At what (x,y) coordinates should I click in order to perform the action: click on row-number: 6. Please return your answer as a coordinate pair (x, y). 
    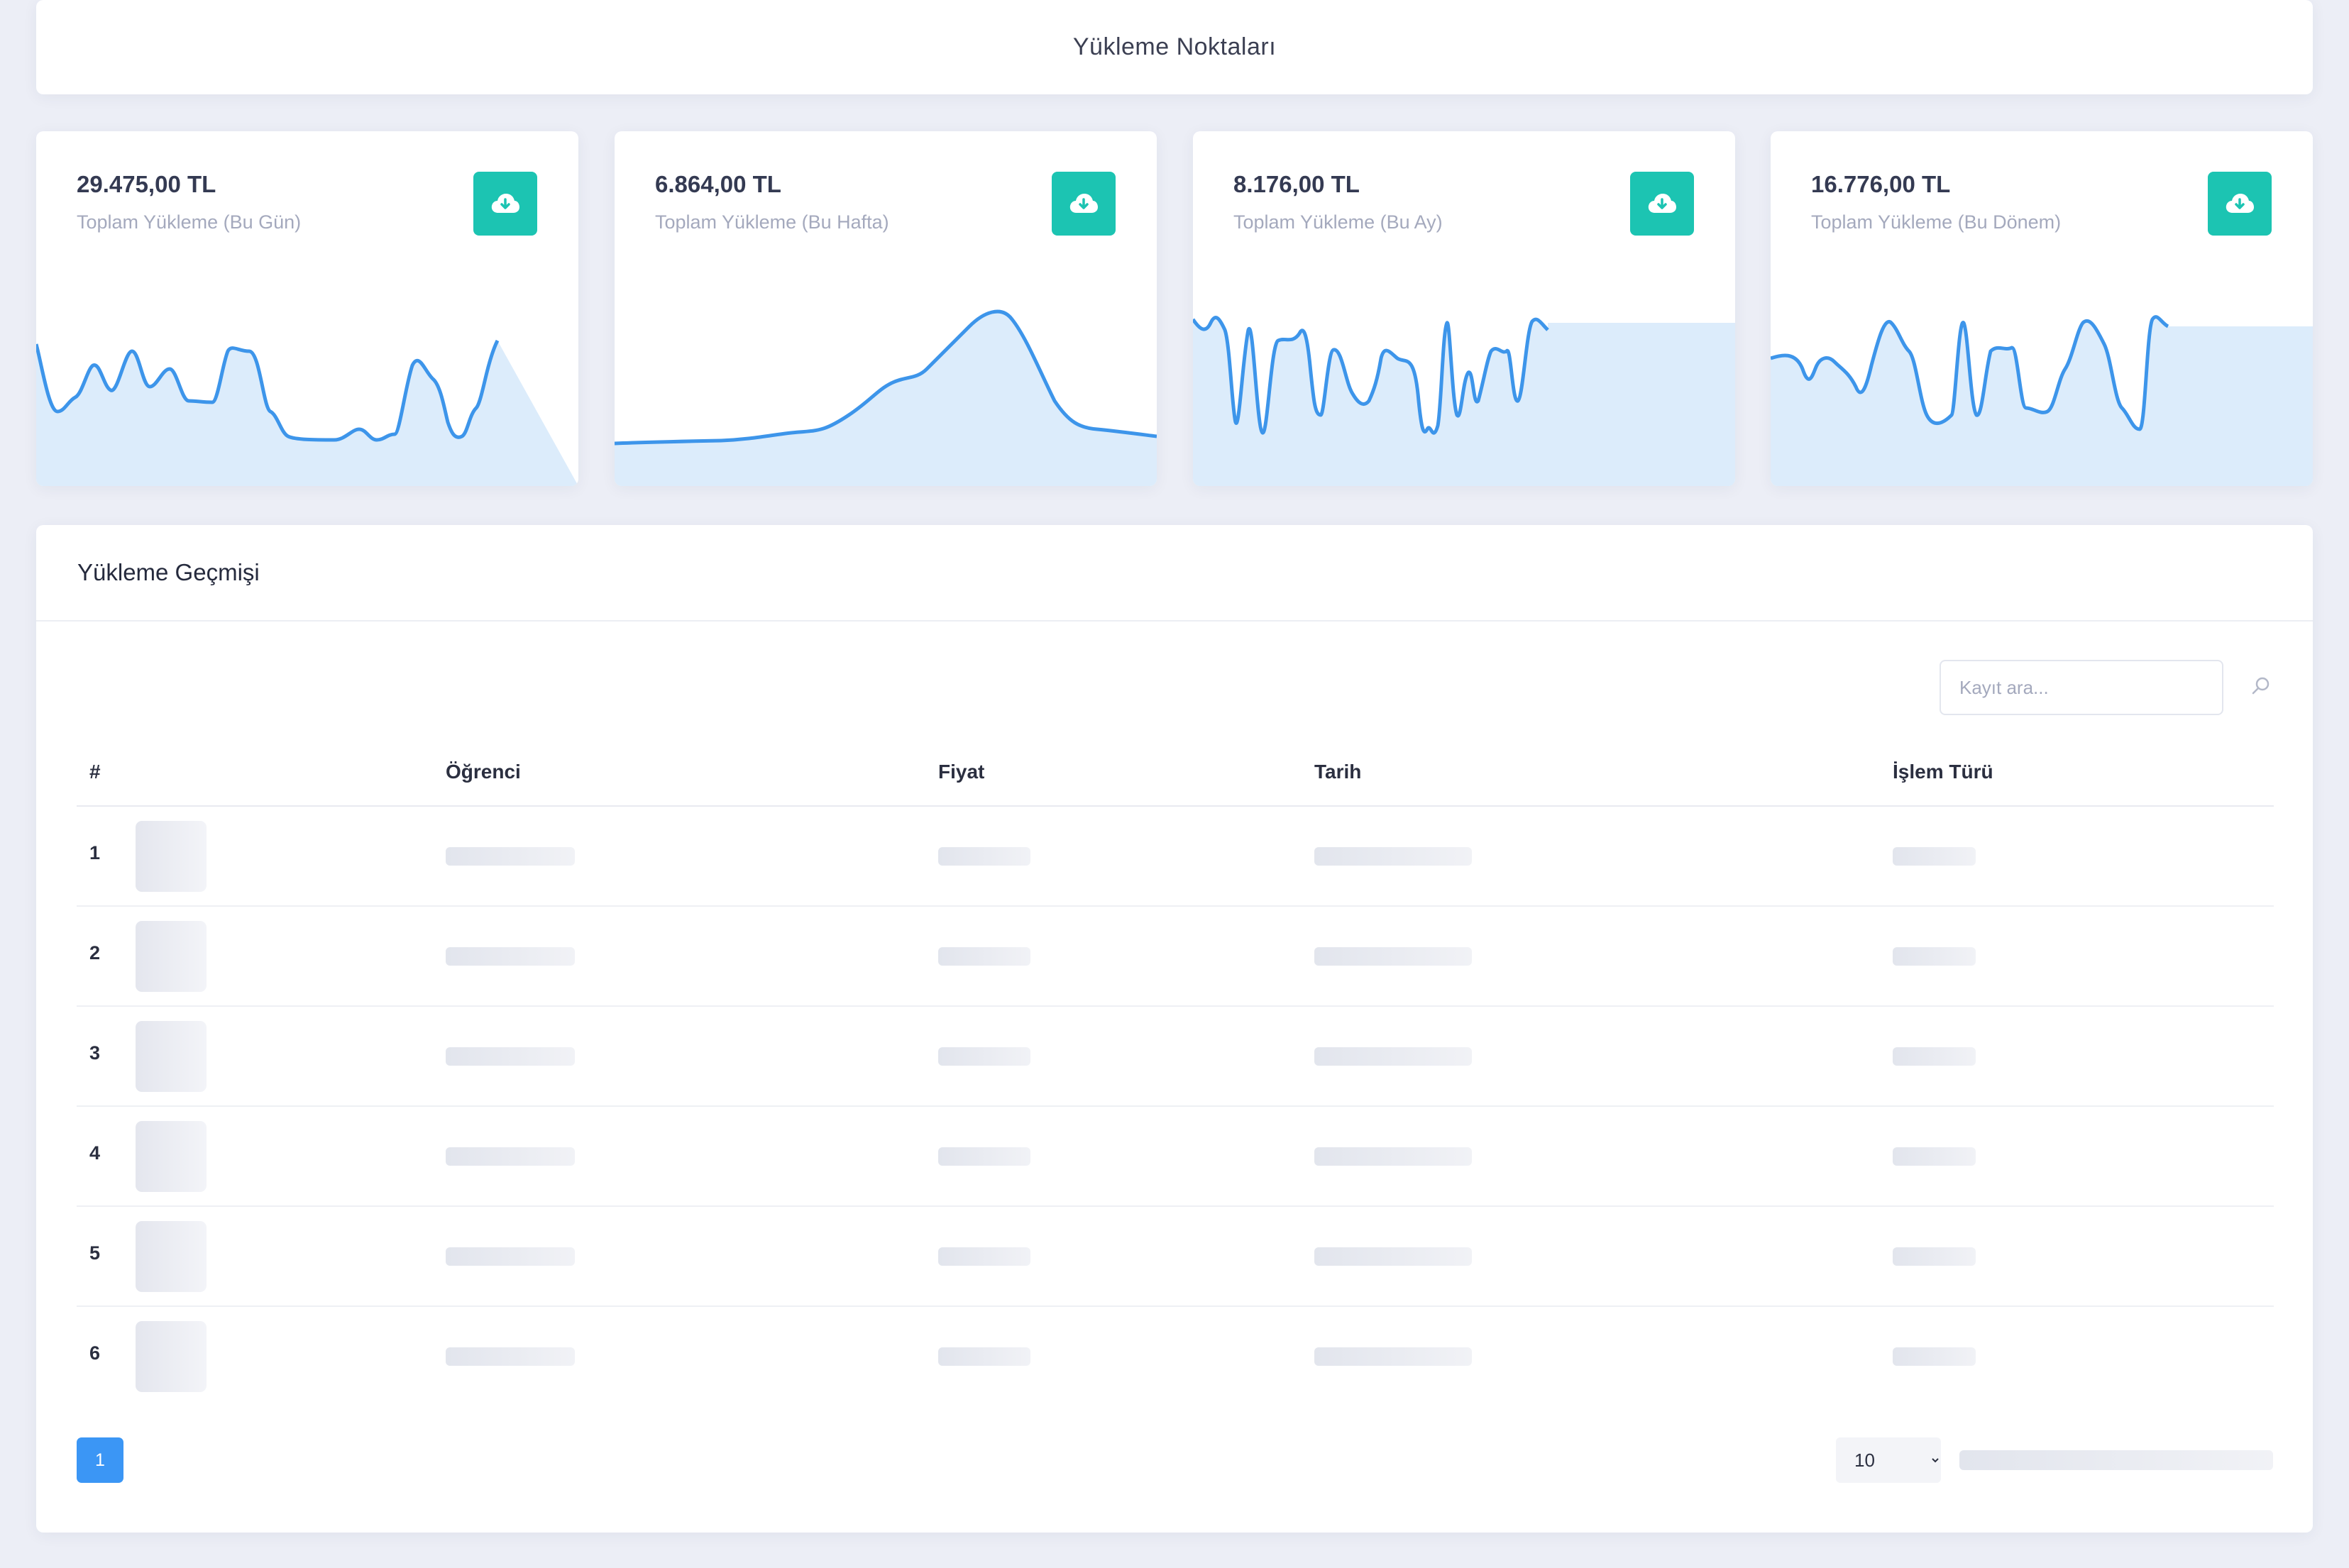
    Looking at the image, I should click on (95, 1353).